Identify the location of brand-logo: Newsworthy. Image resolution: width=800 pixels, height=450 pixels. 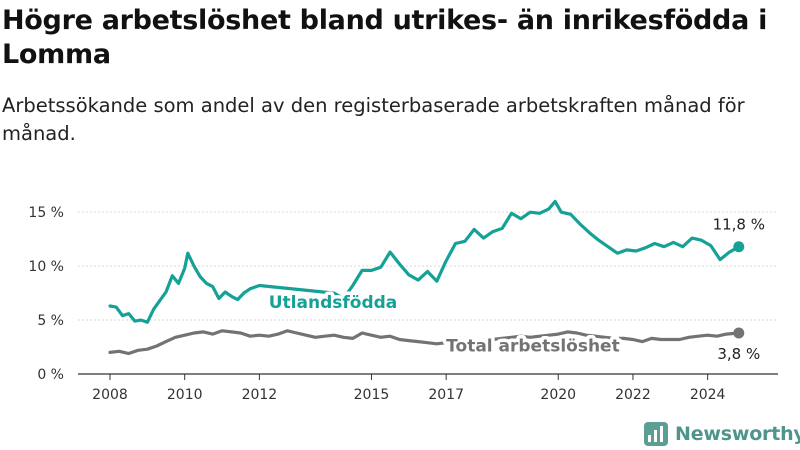
(722, 434).